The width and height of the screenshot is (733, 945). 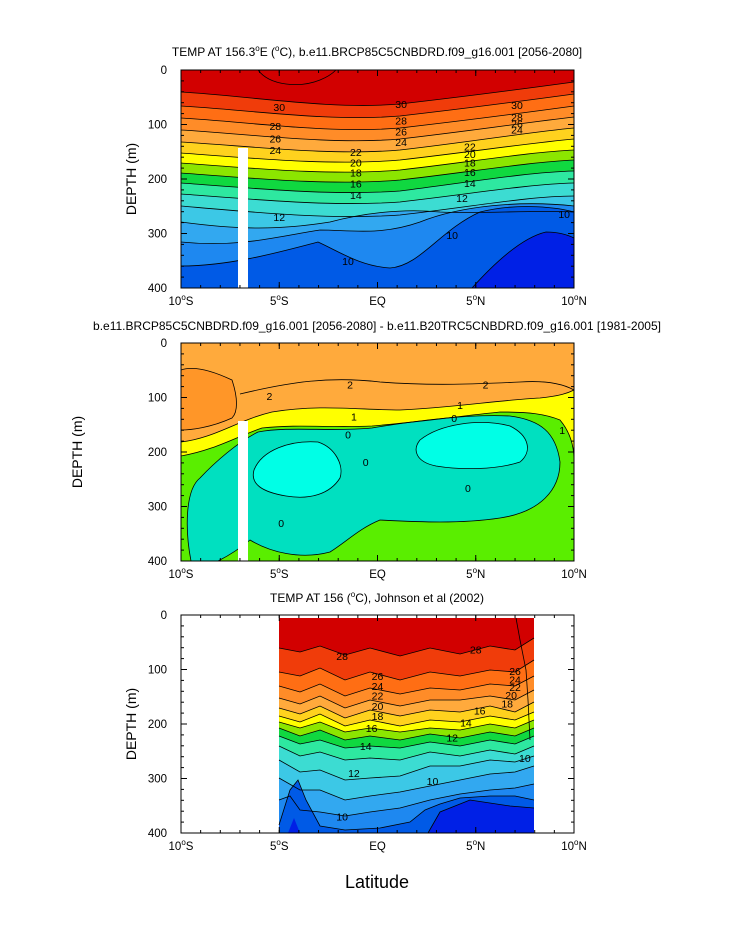 What do you see at coordinates (77, 452) in the screenshot?
I see `panel-2-y-label: DEPTH (m)` at bounding box center [77, 452].